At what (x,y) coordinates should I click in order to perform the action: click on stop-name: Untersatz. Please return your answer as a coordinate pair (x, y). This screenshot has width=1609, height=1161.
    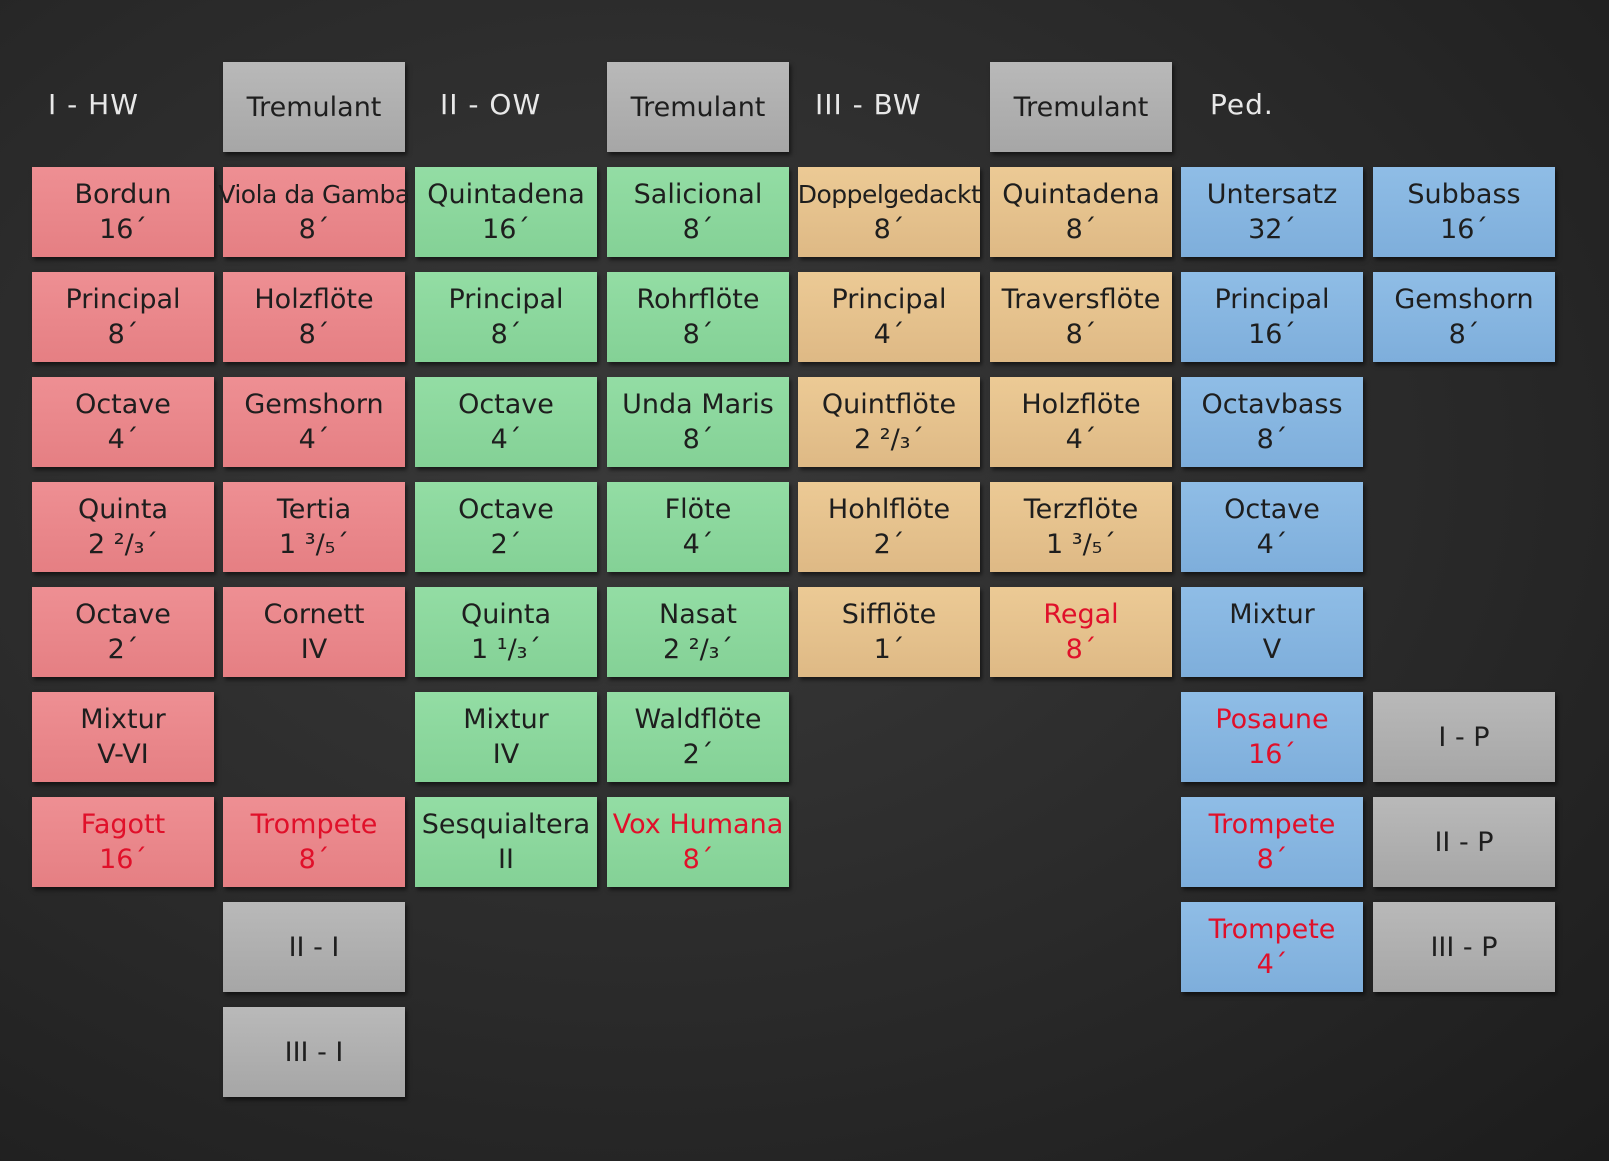
    Looking at the image, I should click on (1272, 194).